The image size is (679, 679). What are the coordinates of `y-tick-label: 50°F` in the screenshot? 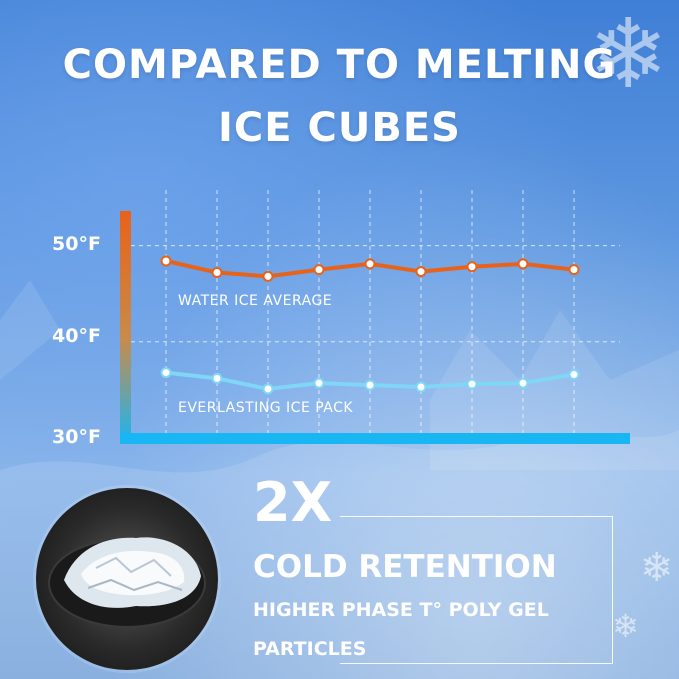 It's located at (76, 244).